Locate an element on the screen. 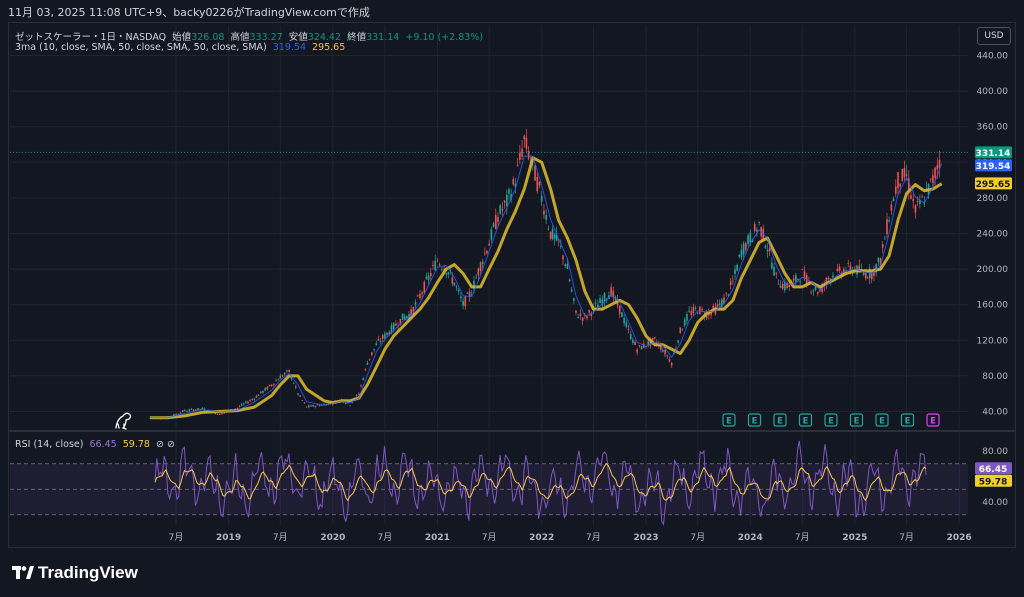 The width and height of the screenshot is (1024, 597). currency-button: USD is located at coordinates (994, 36).